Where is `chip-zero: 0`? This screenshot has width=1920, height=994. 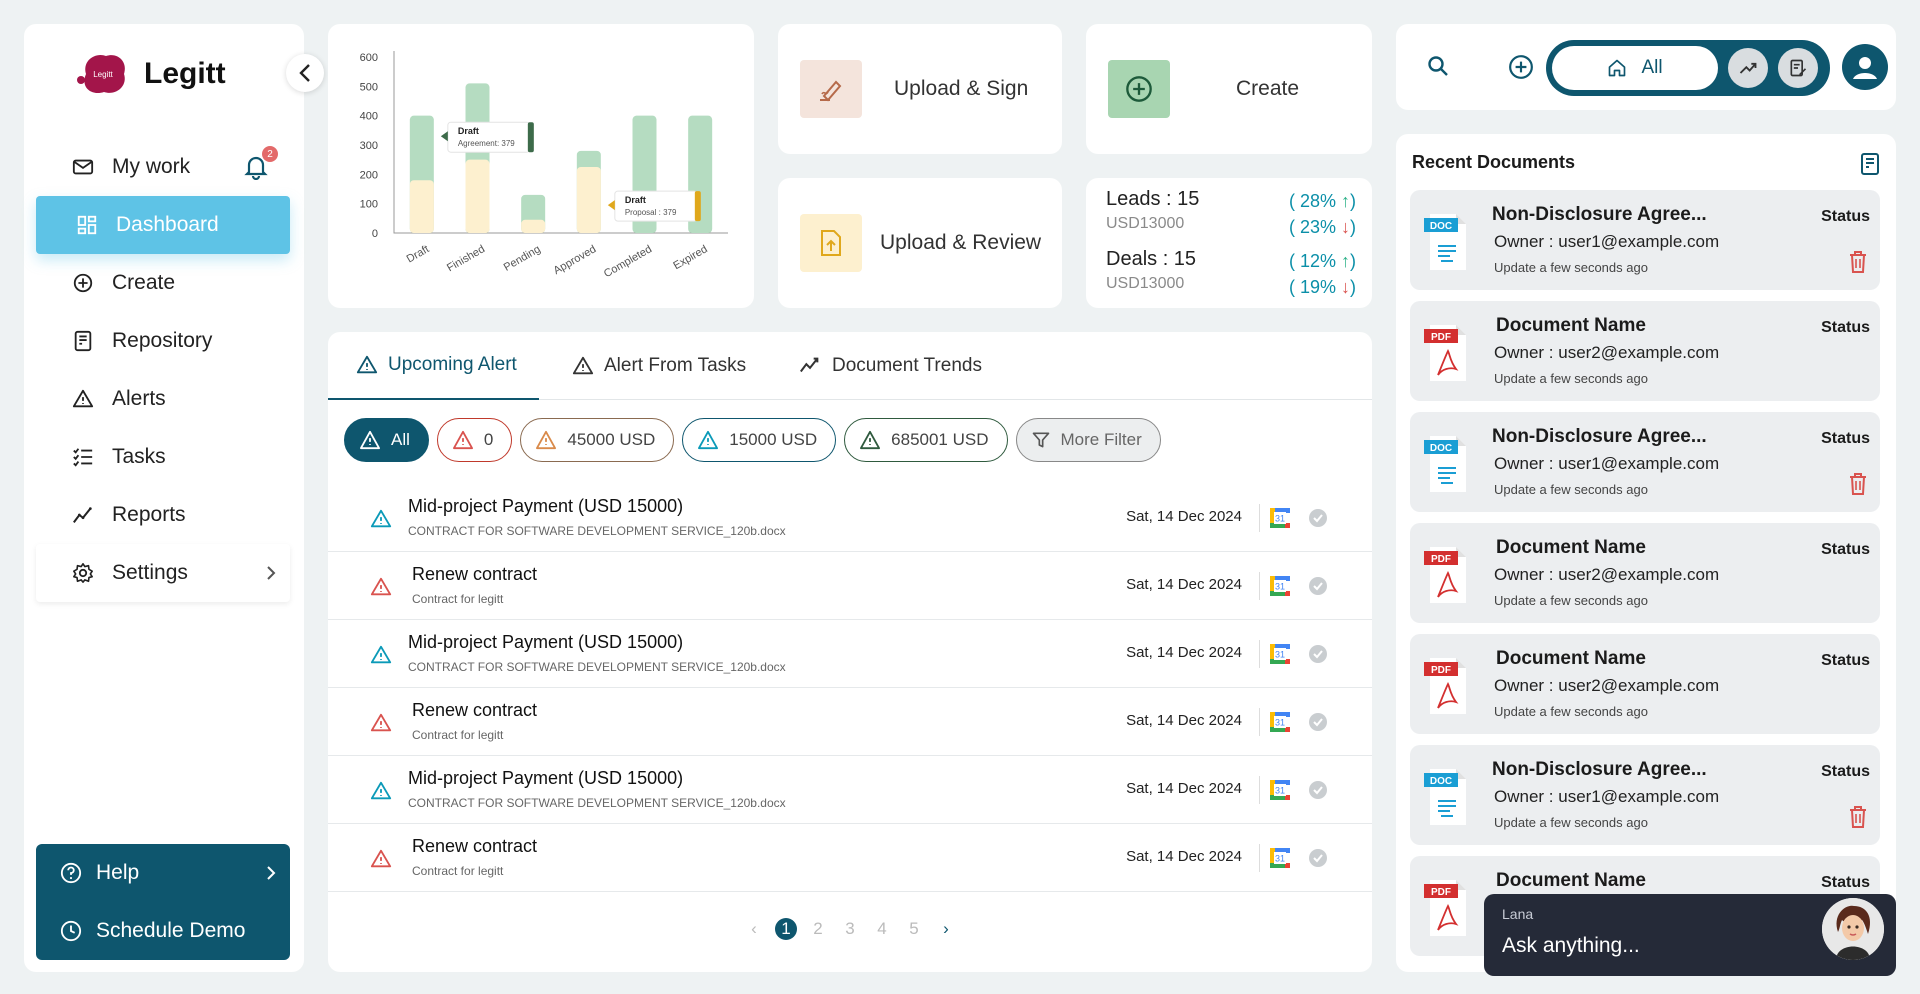 chip-zero: 0 is located at coordinates (474, 440).